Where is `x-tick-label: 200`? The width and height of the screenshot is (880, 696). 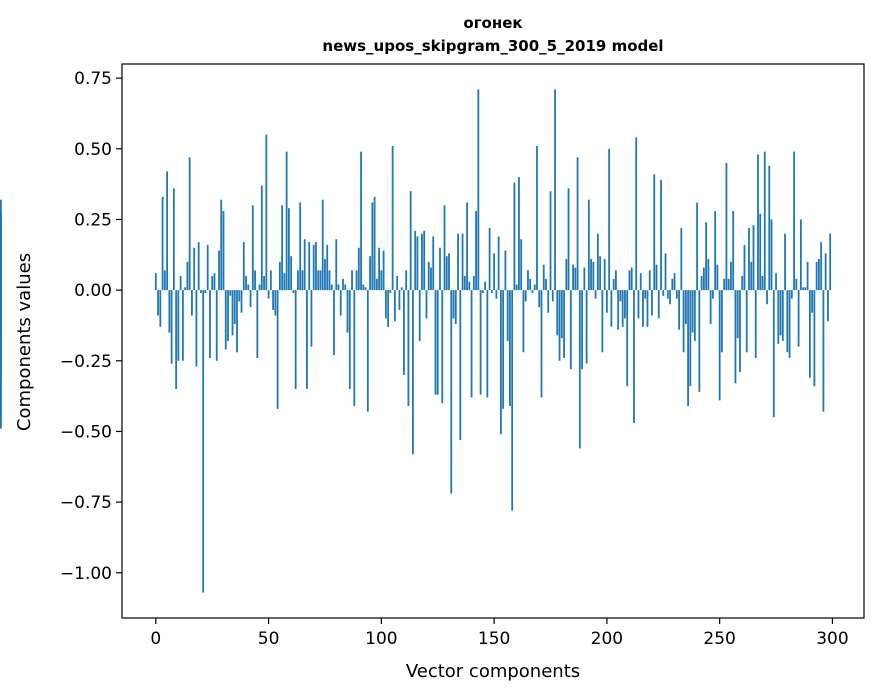 x-tick-label: 200 is located at coordinates (607, 639).